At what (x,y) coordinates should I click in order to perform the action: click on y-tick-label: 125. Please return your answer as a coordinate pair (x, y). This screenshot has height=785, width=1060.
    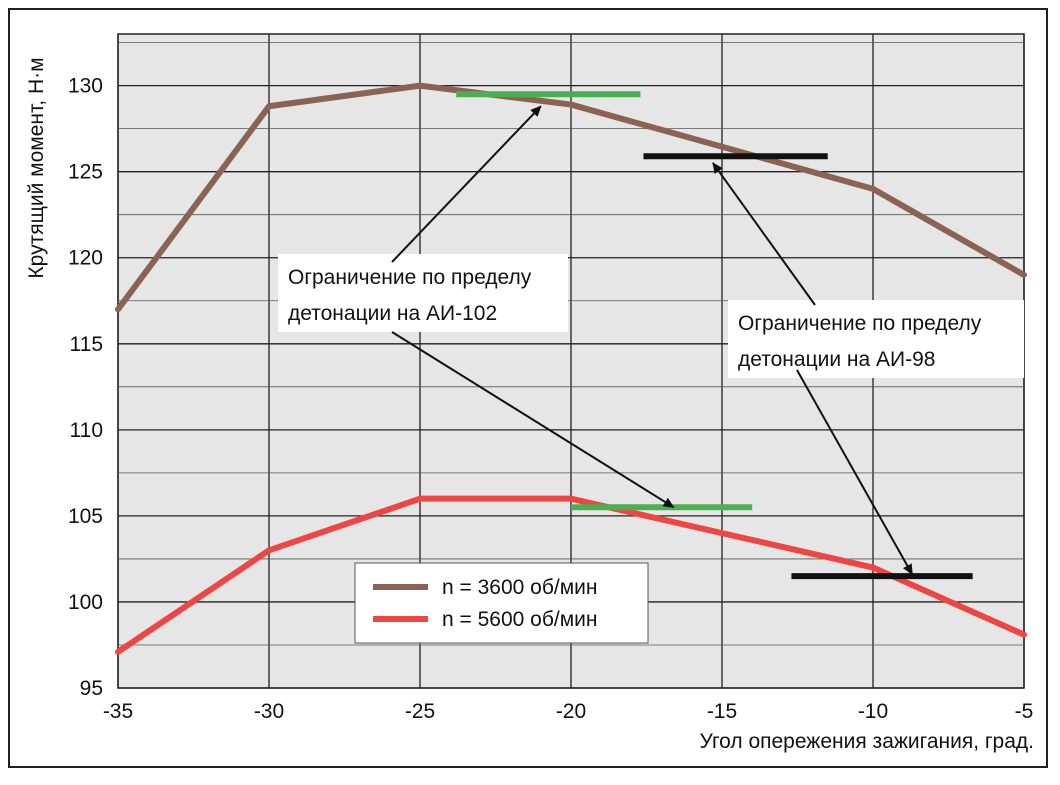
    Looking at the image, I should click on (85, 172).